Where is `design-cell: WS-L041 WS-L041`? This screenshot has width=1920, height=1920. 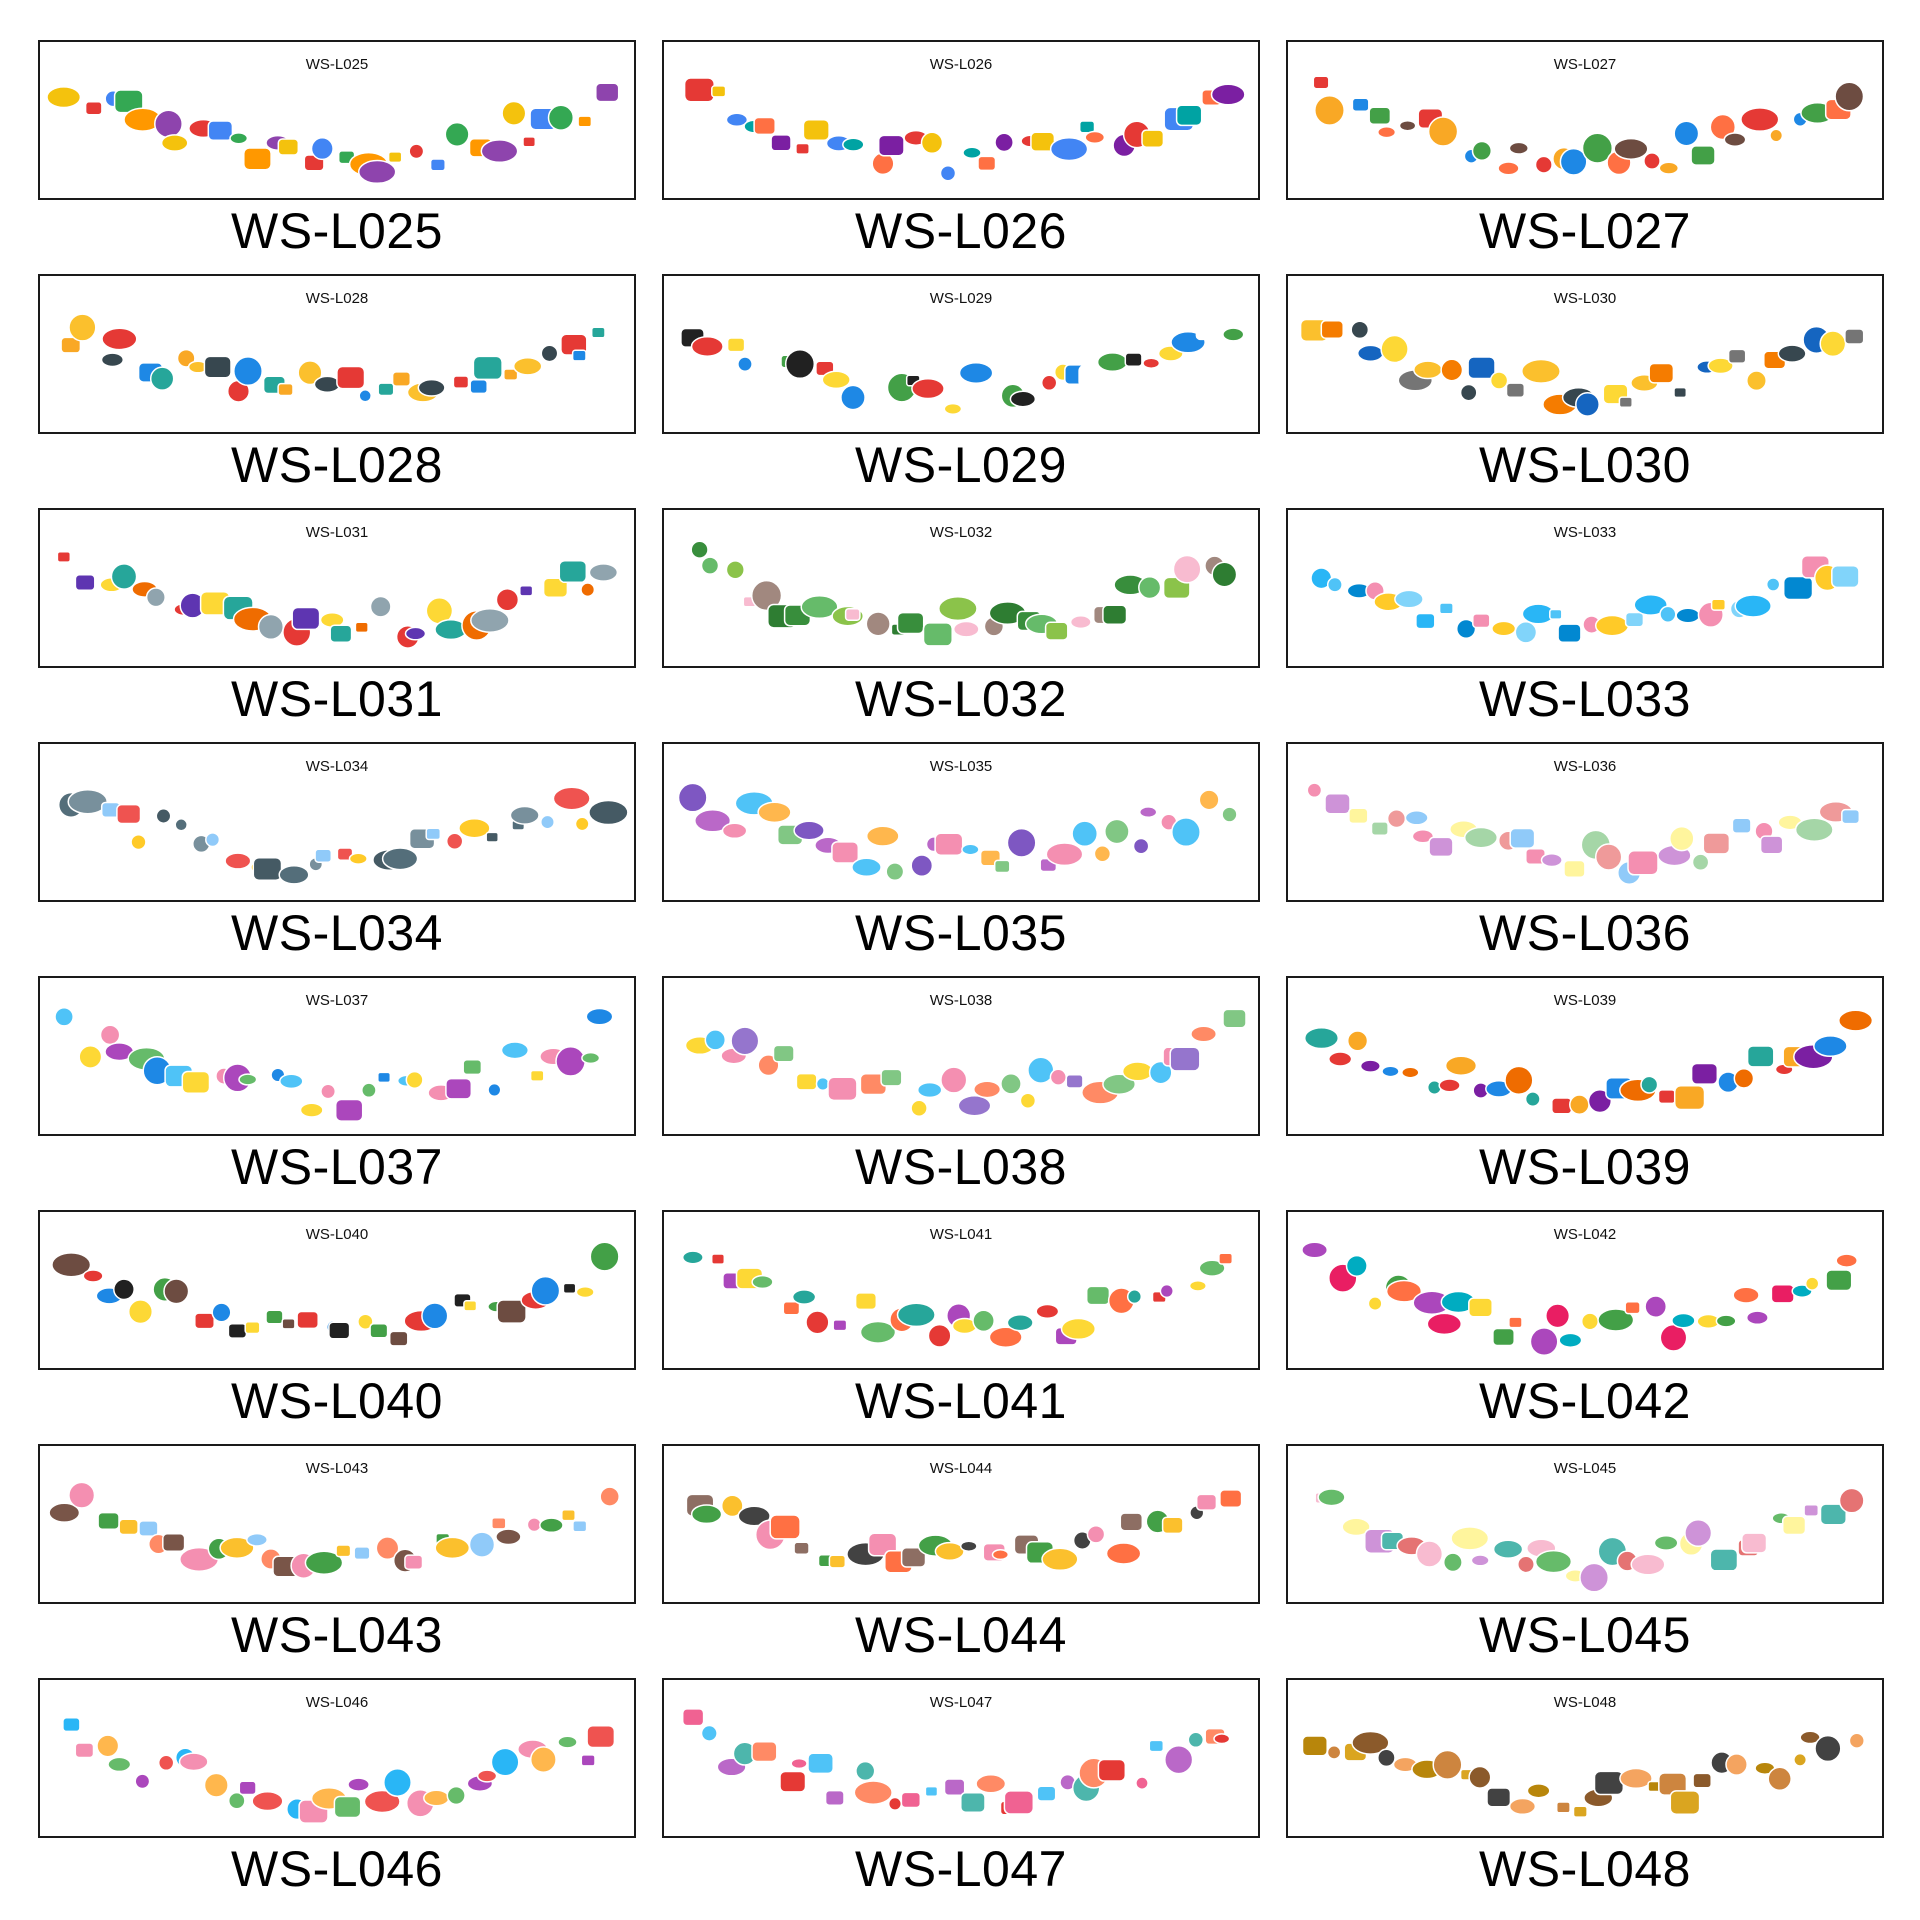 design-cell: WS-L041 WS-L041 is located at coordinates (961, 1327).